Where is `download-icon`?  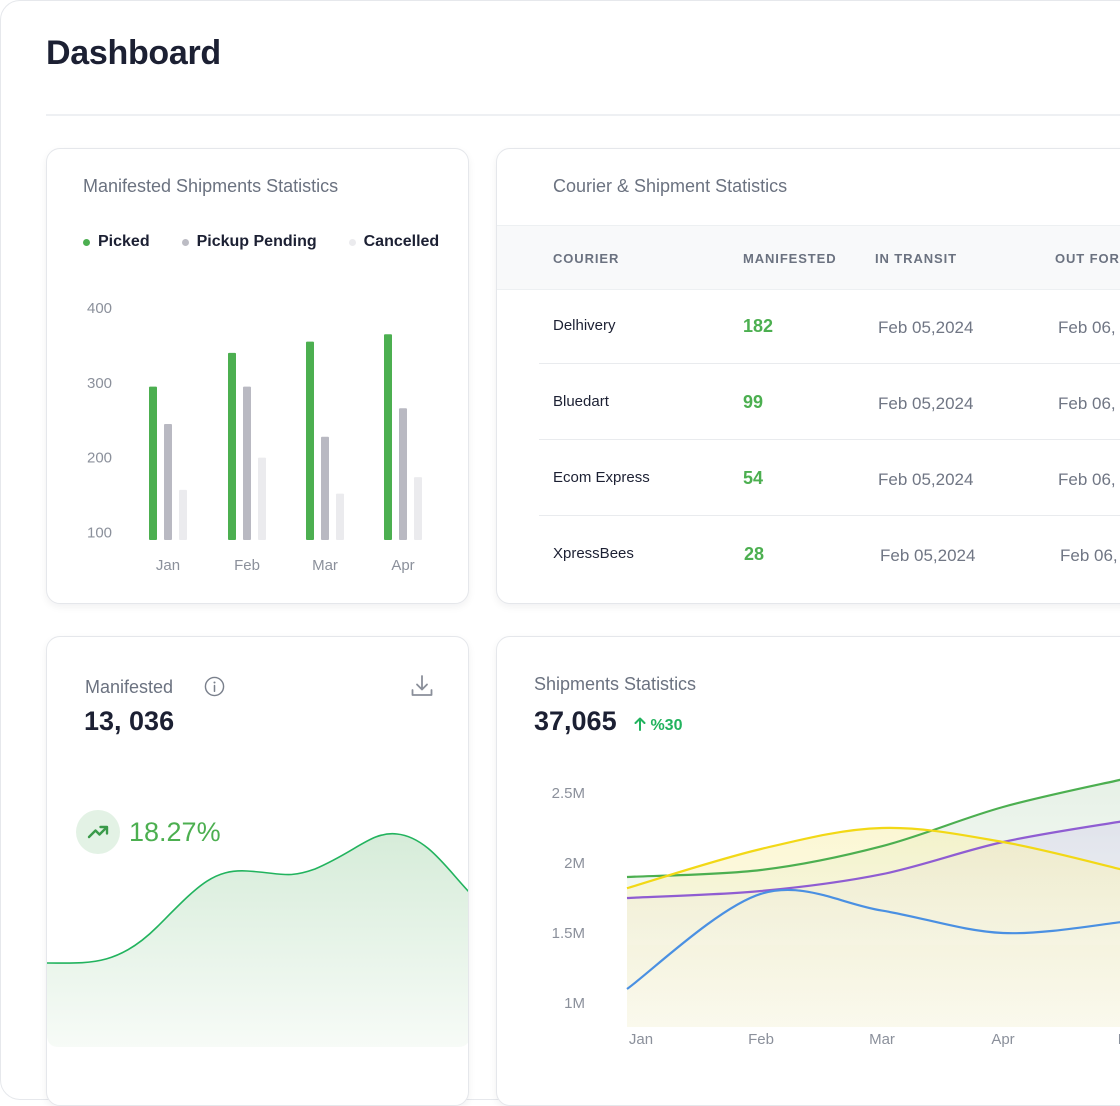
download-icon is located at coordinates (422, 686).